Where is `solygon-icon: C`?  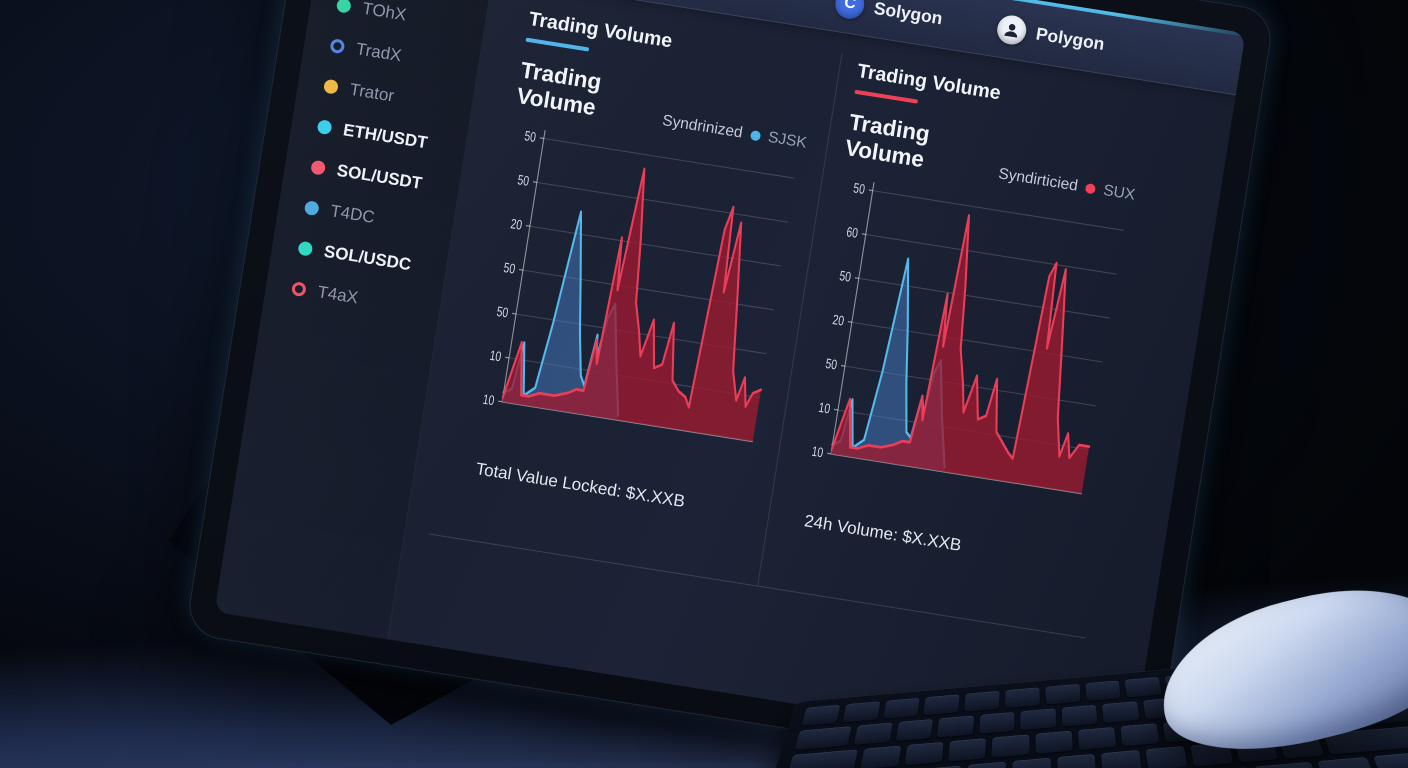 solygon-icon: C is located at coordinates (850, 10).